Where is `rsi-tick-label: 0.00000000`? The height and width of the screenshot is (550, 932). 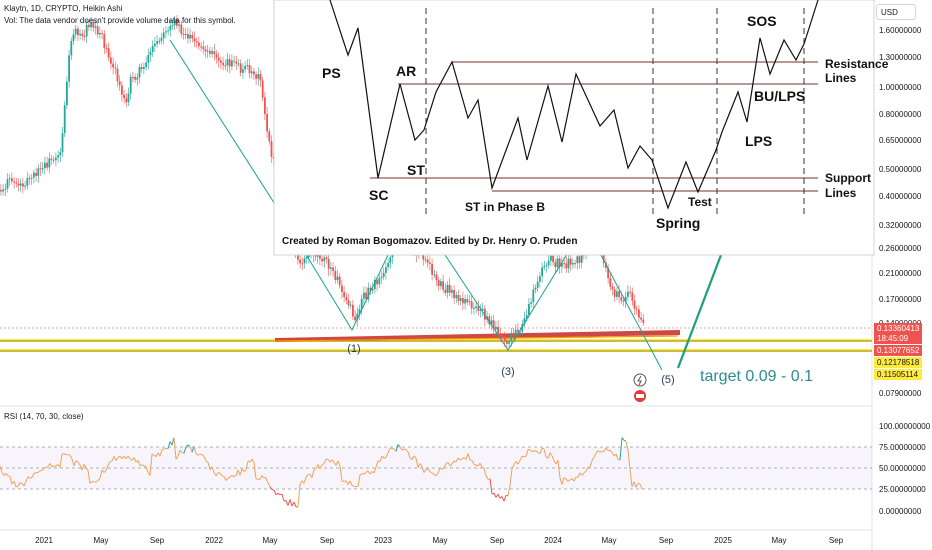
rsi-tick-label: 0.00000000 is located at coordinates (900, 511).